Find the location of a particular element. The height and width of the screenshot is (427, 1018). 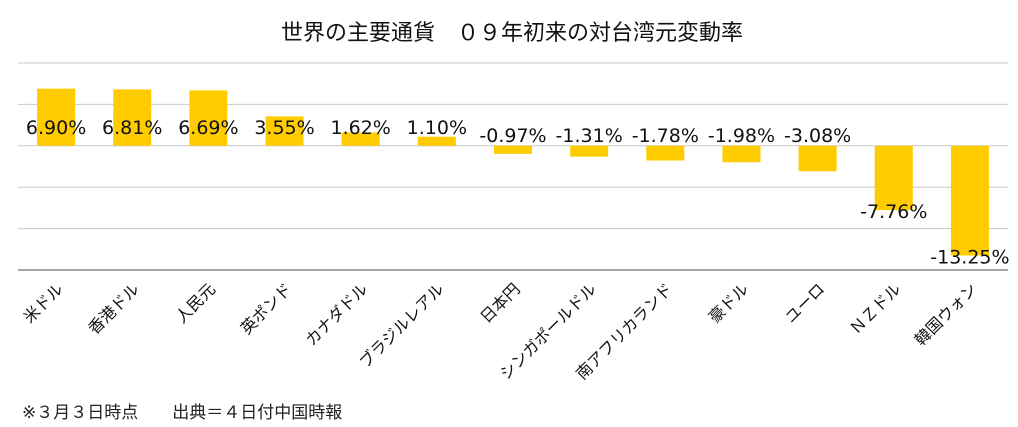

category-label: 韓国ウォン is located at coordinates (946, 314).